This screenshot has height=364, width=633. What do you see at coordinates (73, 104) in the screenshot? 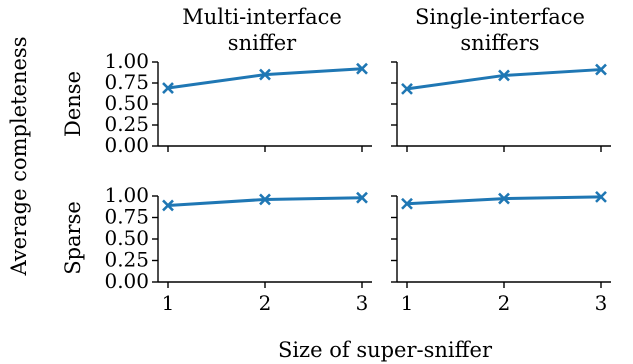
I see `row-label-dense: Dense` at bounding box center [73, 104].